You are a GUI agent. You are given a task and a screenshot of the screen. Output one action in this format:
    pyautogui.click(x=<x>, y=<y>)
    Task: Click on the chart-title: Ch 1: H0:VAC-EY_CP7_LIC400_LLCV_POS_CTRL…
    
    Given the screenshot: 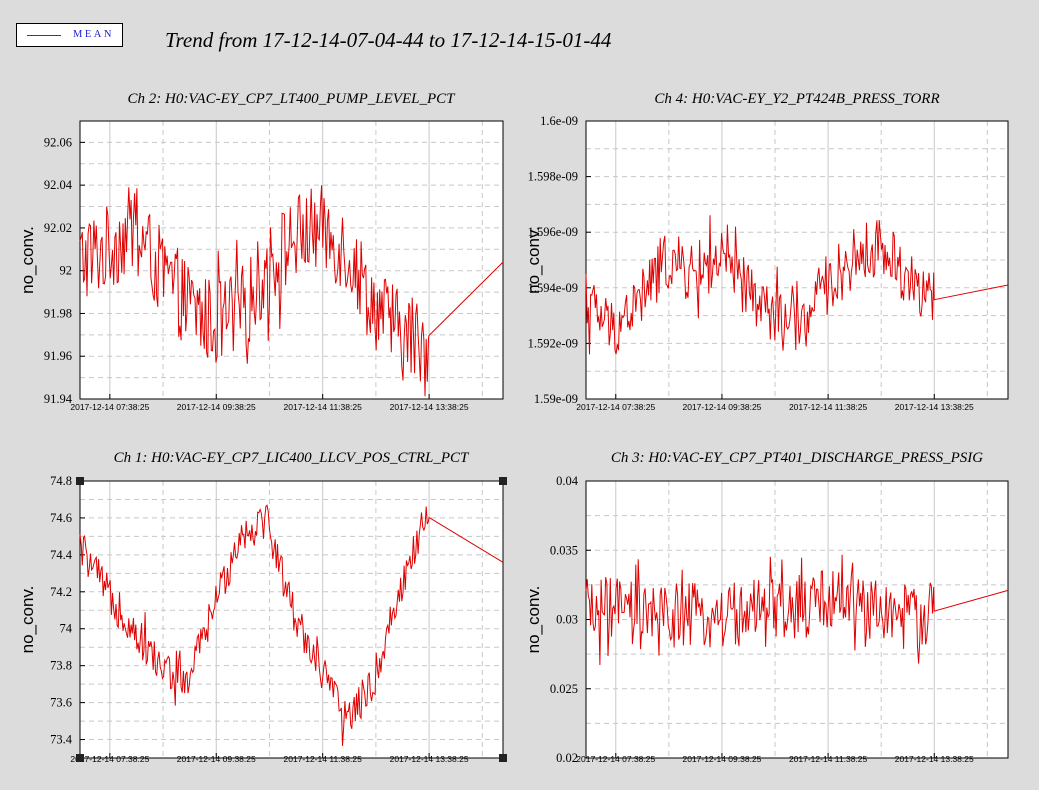 What is the action you would take?
    pyautogui.click(x=292, y=458)
    